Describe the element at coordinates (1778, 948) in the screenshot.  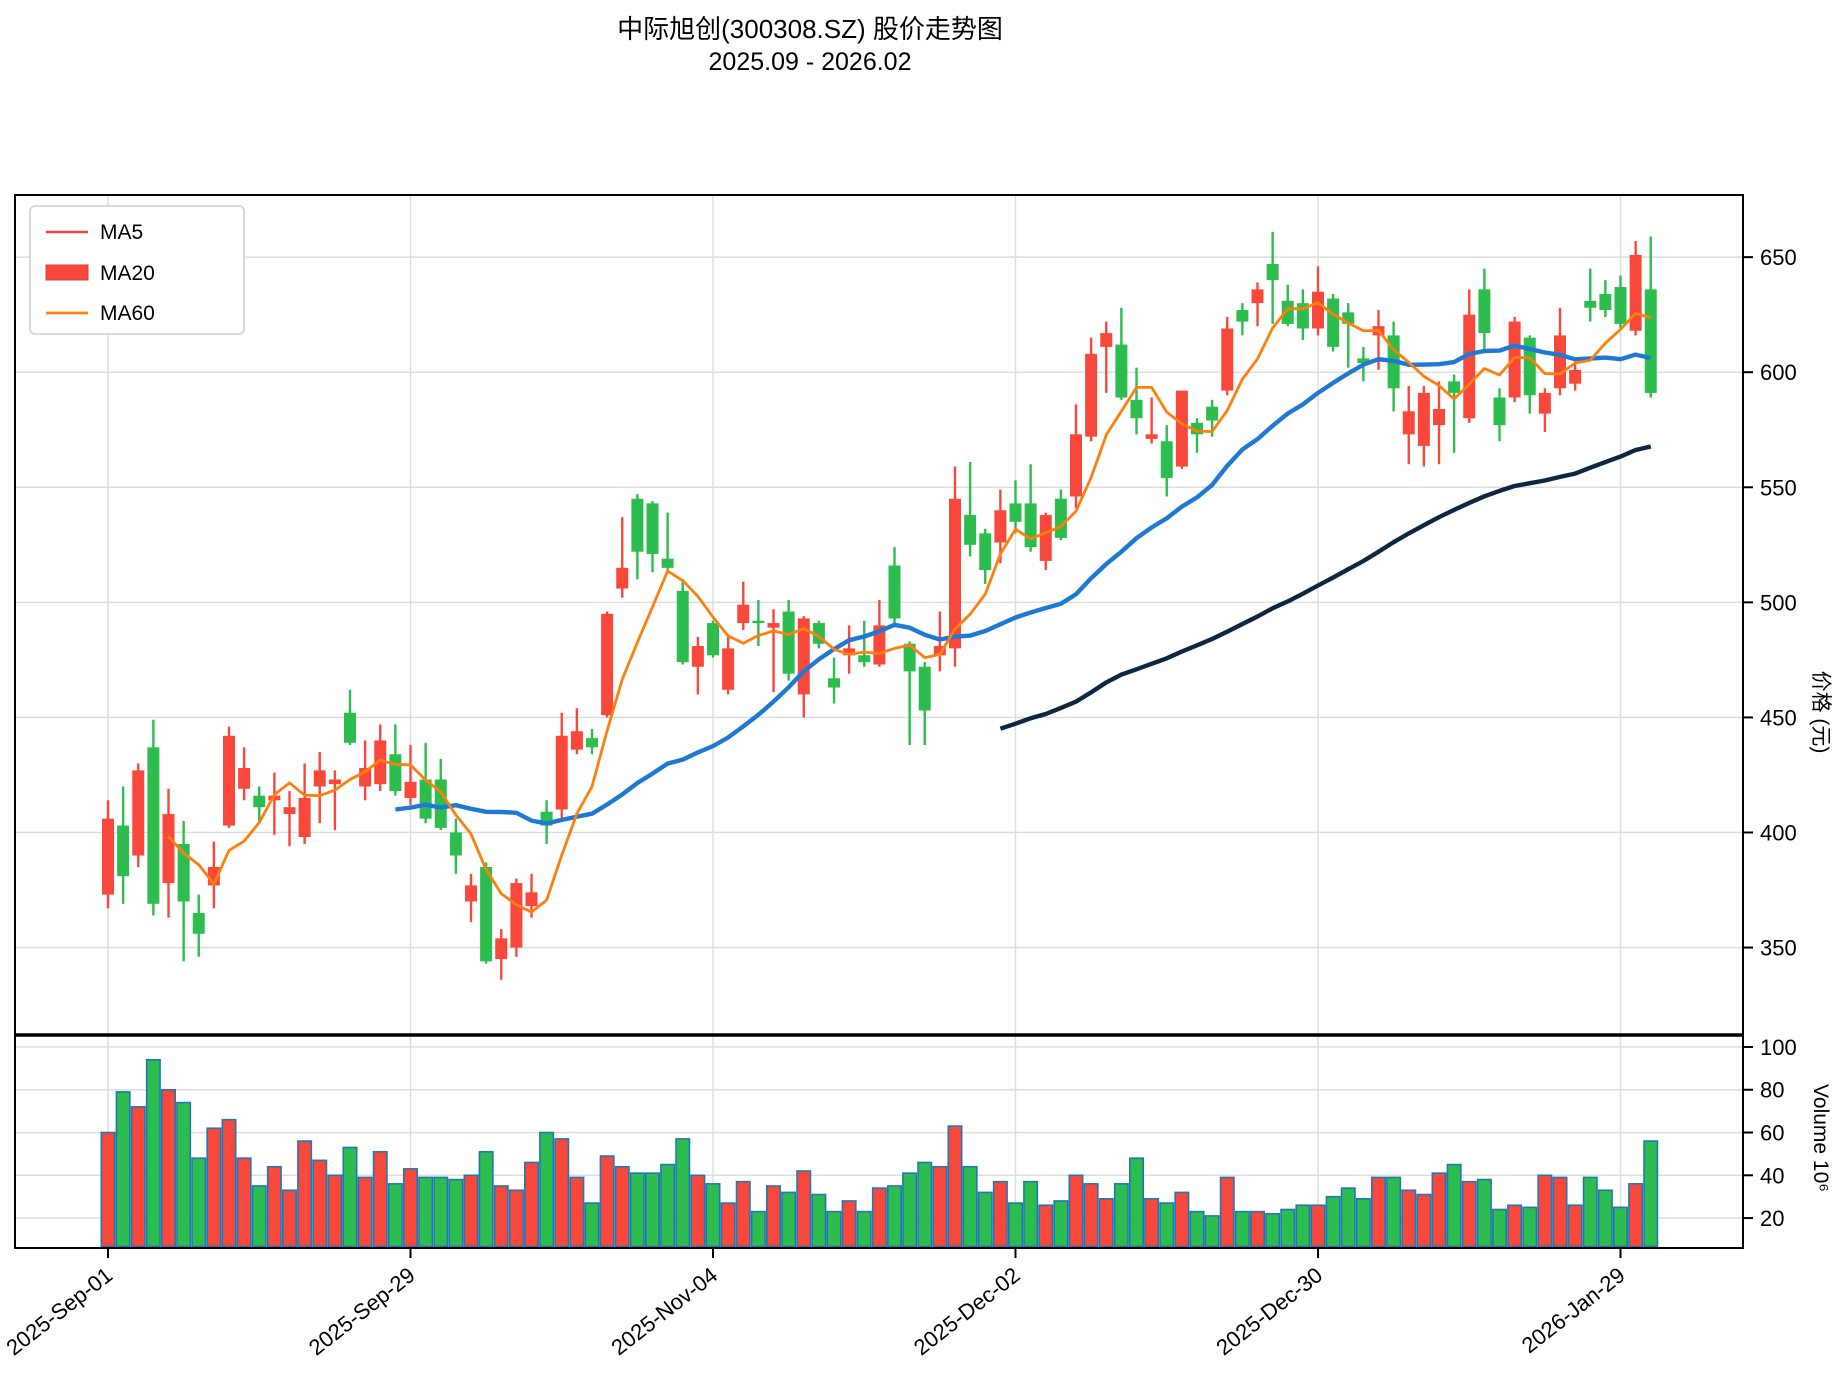
I see `price-tick-label: 350` at that location.